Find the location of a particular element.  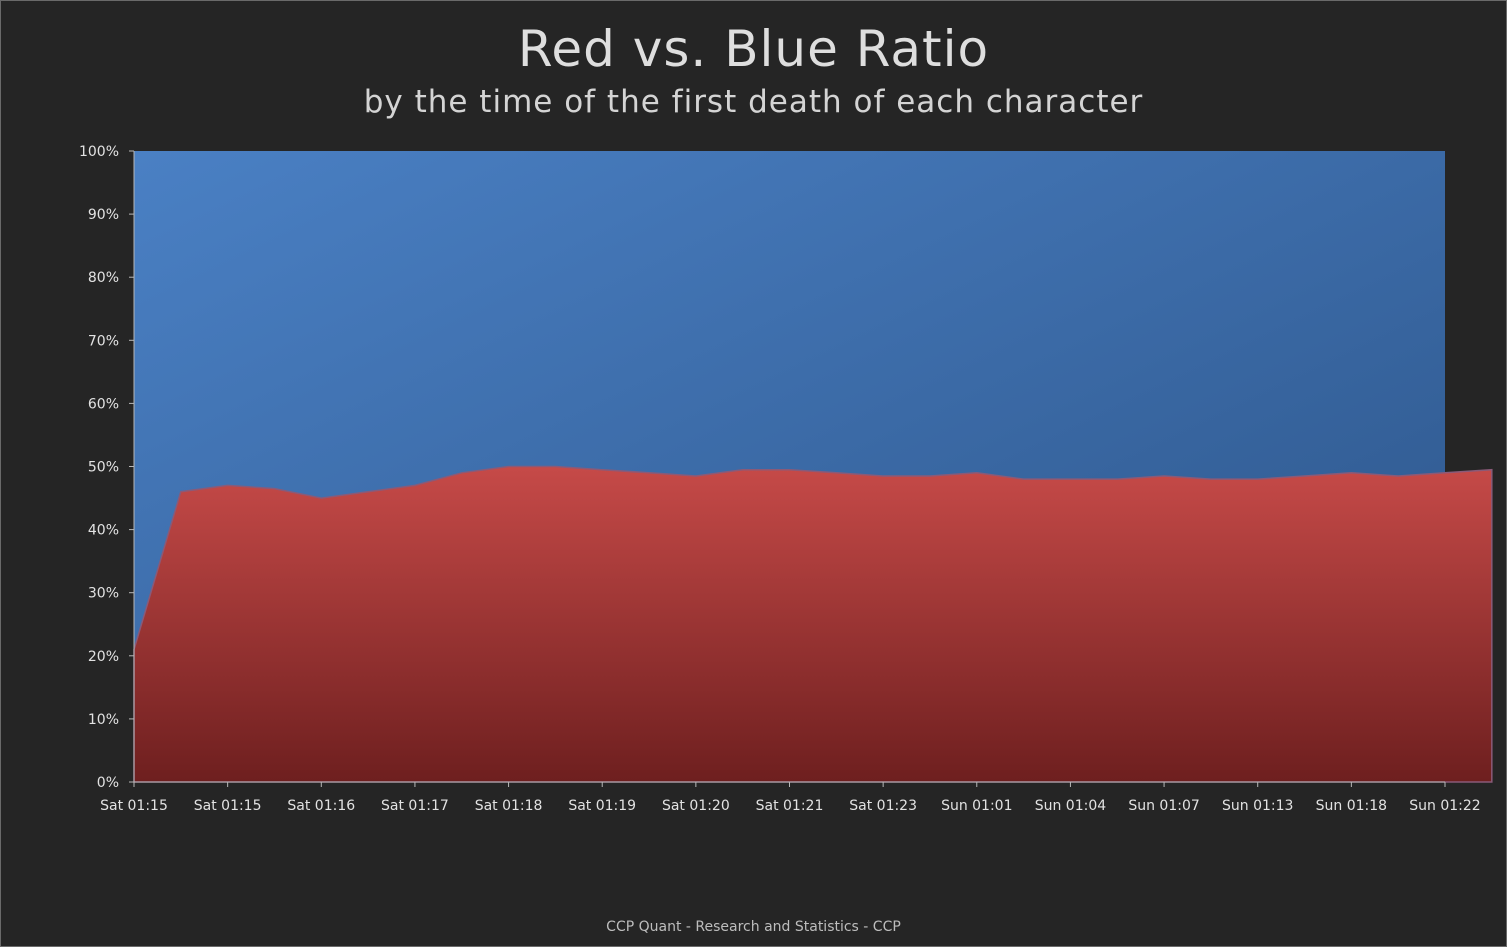

y-tick-label: 90% is located at coordinates (103, 215).